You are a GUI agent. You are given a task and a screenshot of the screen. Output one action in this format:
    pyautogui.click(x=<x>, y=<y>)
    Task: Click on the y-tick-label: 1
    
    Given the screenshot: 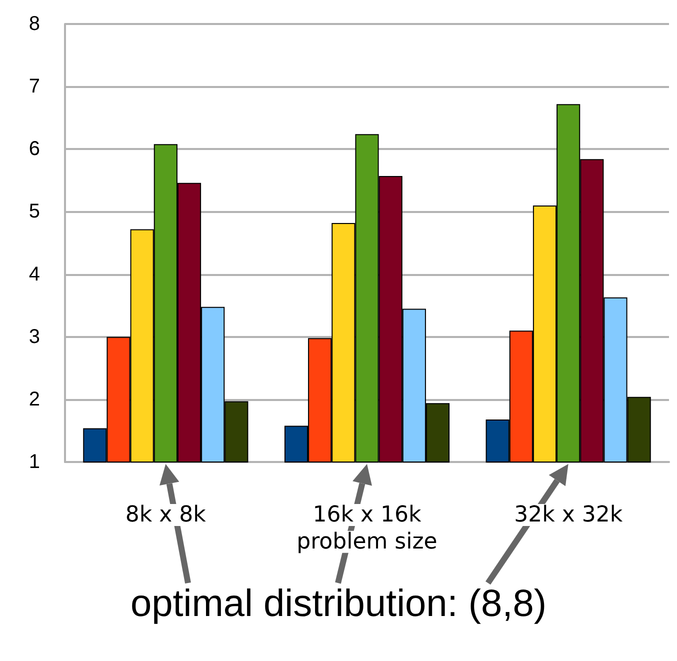 What is the action you would take?
    pyautogui.click(x=34, y=462)
    